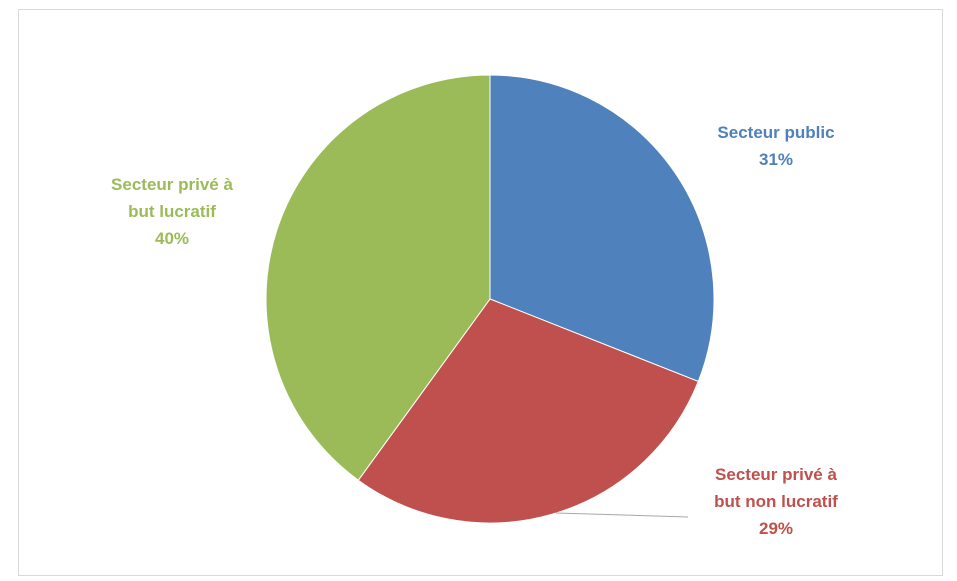 Image resolution: width=957 pixels, height=581 pixels. What do you see at coordinates (172, 211) in the screenshot?
I see `slice-data-label: Secteur privé à but lucratif 40%` at bounding box center [172, 211].